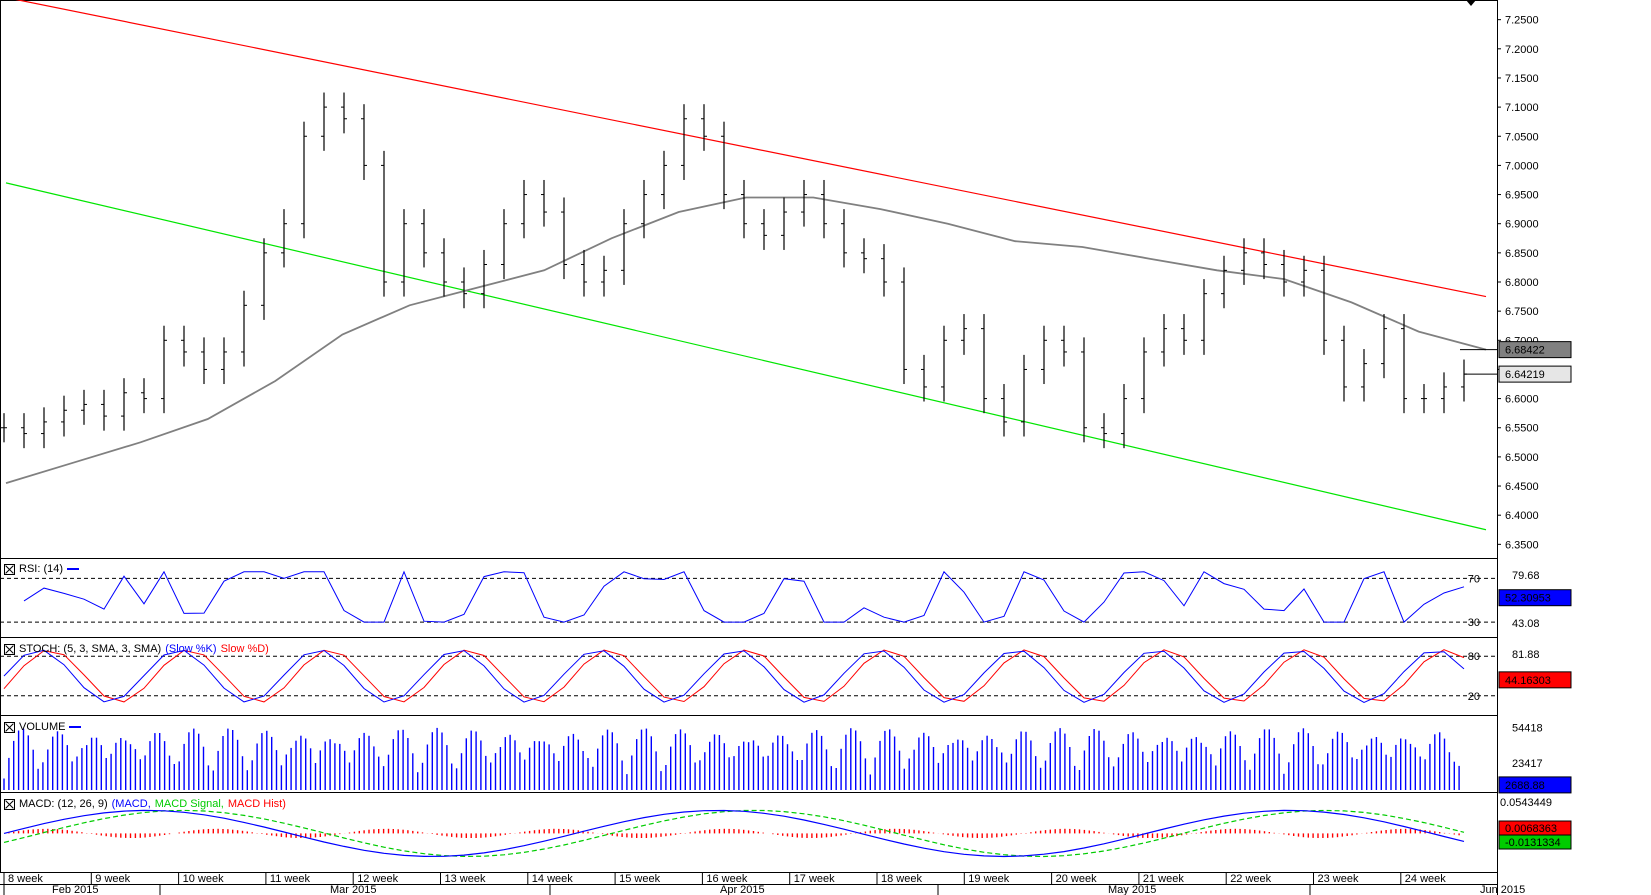 The image size is (1651, 895). What do you see at coordinates (63, 804) in the screenshot?
I see `macd-title-text: MACD: (12, 26, 9)` at bounding box center [63, 804].